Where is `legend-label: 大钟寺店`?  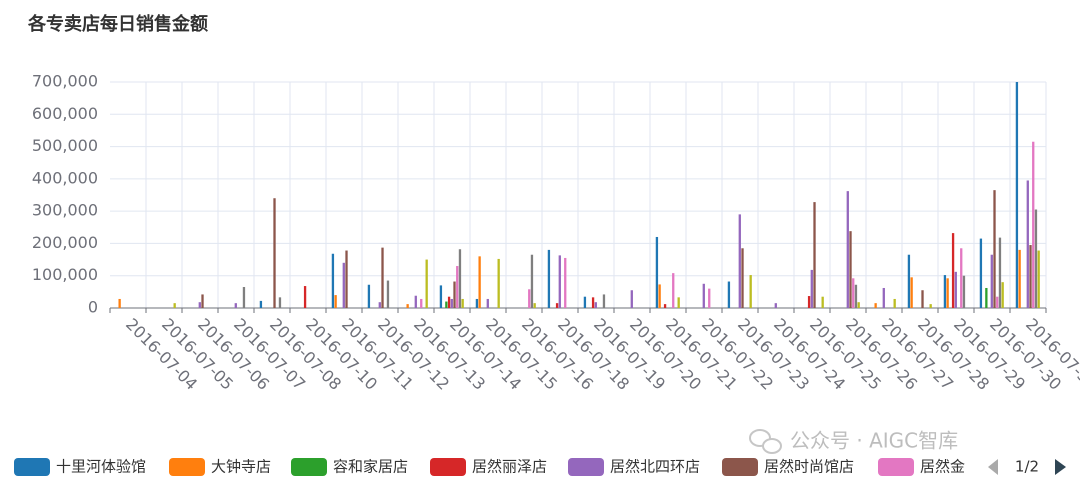 legend-label: 大钟寺店 is located at coordinates (241, 467).